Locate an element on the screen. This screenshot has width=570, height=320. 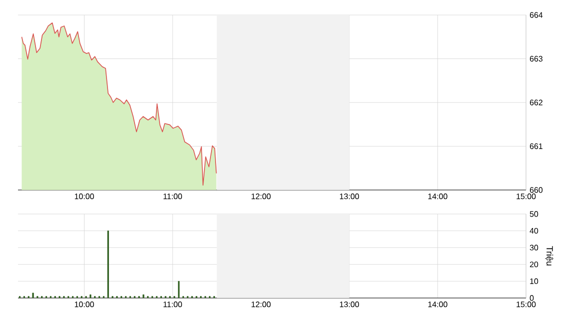
y-axis-title: Triệu is located at coordinates (549, 256).